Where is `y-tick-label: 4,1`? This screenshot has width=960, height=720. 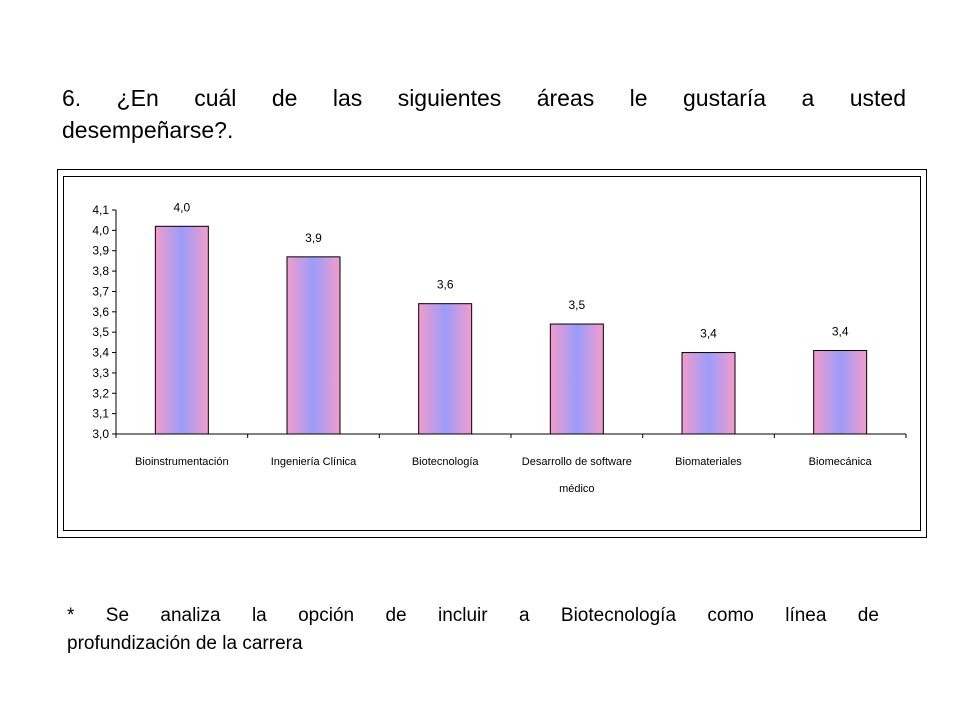
y-tick-label: 4,1 is located at coordinates (100, 210).